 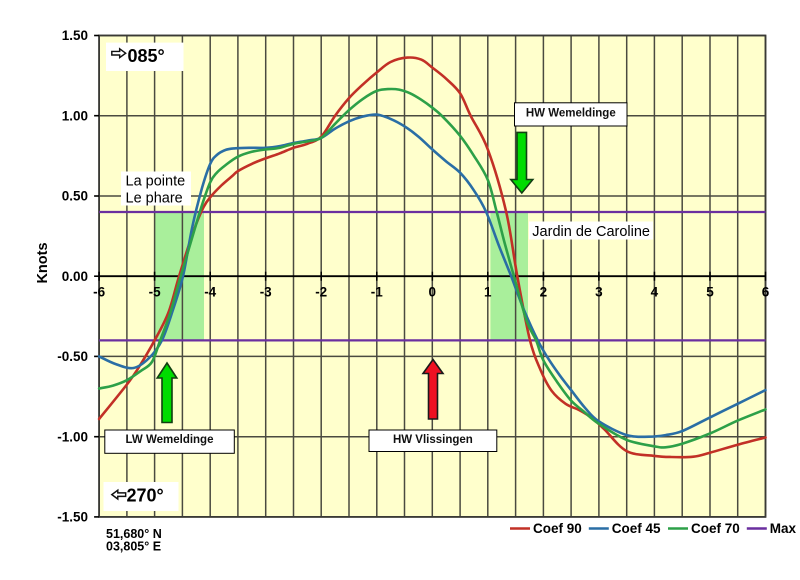 I want to click on svg-text: -1.50, so click(x=72, y=517).